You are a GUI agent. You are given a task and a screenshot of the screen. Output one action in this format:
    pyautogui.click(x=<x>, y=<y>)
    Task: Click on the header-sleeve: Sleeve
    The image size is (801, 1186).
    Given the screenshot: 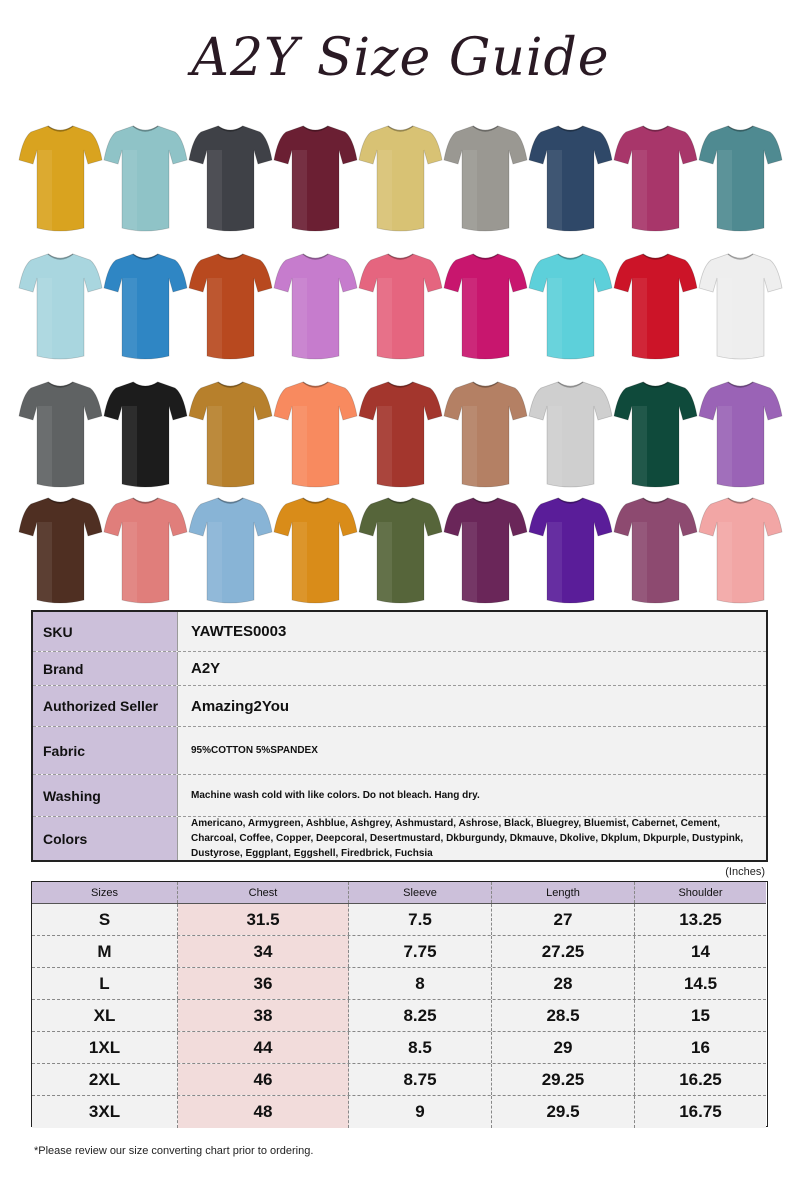 What is the action you would take?
    pyautogui.click(x=420, y=892)
    